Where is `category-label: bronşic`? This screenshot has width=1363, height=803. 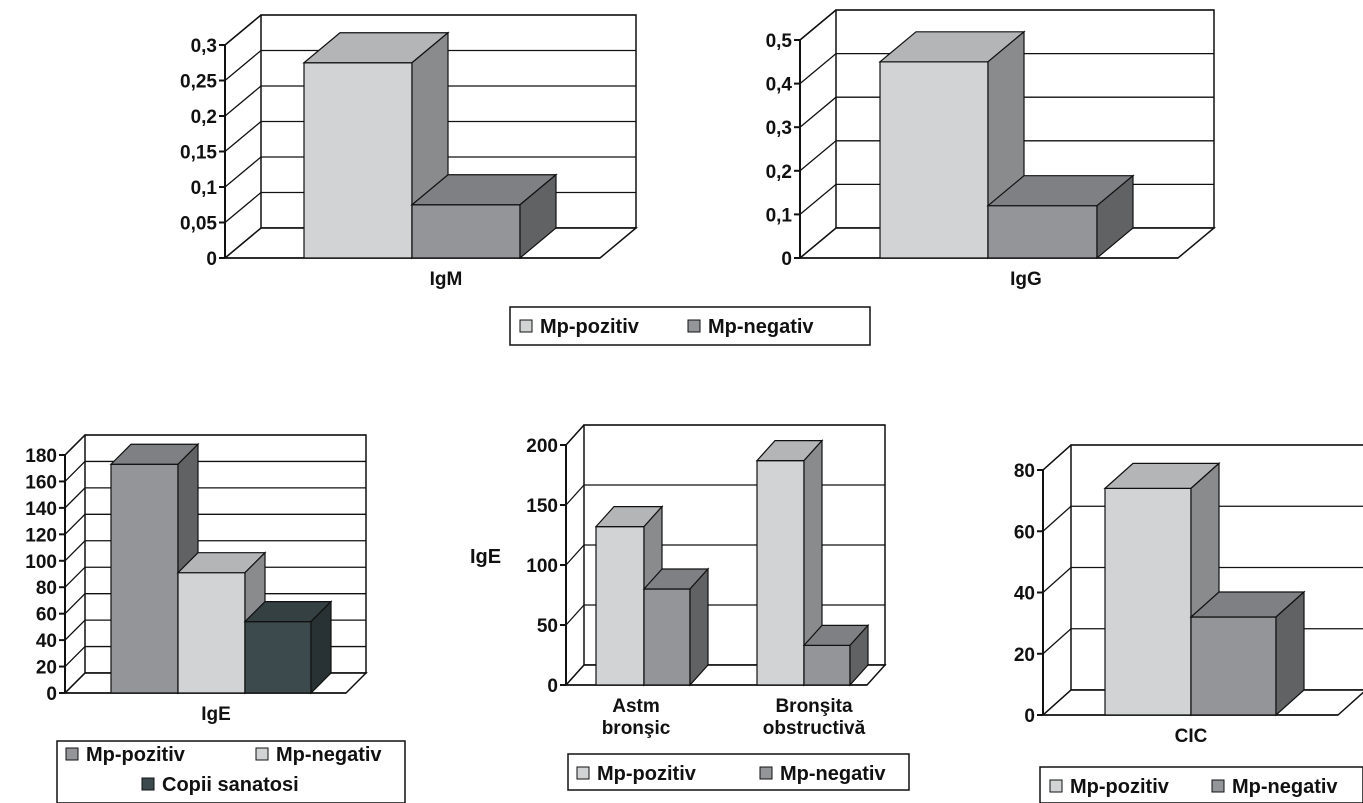 category-label: bronşic is located at coordinates (636, 728).